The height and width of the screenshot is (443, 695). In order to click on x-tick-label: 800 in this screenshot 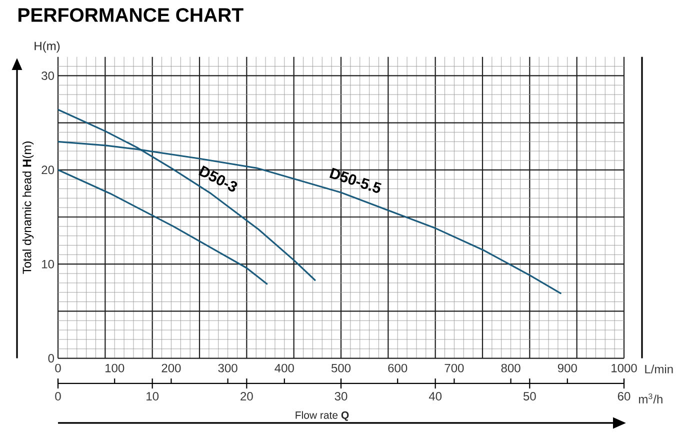, I will do `click(510, 368)`.